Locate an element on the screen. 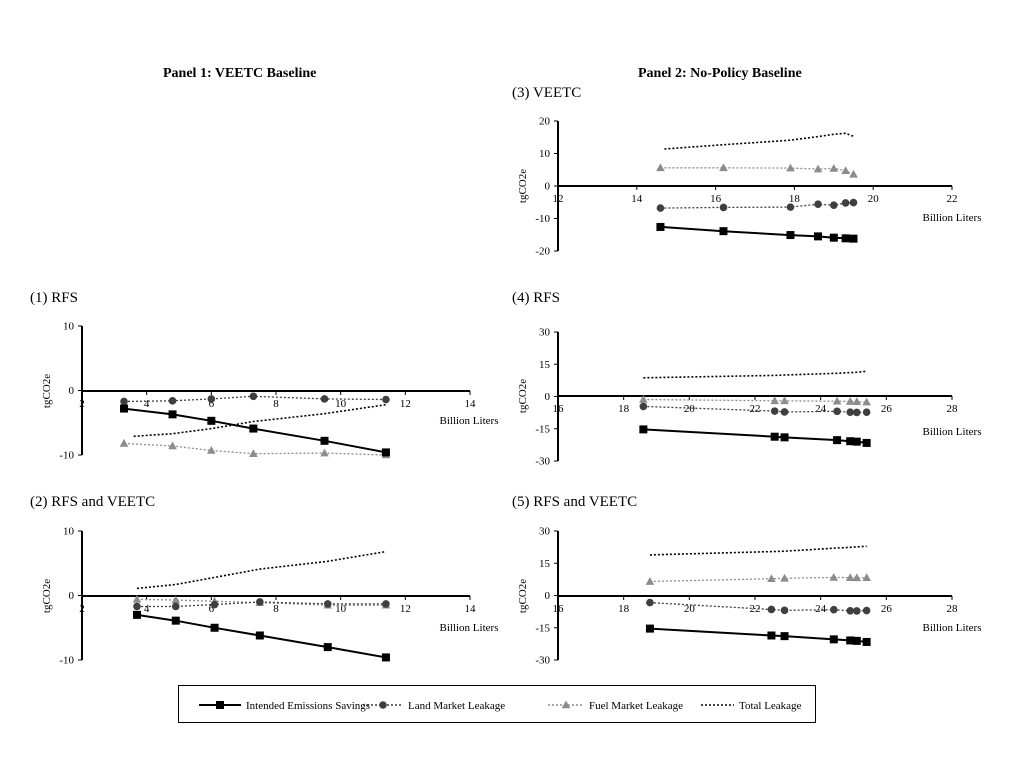  x-tick-label: 2 is located at coordinates (82, 609).